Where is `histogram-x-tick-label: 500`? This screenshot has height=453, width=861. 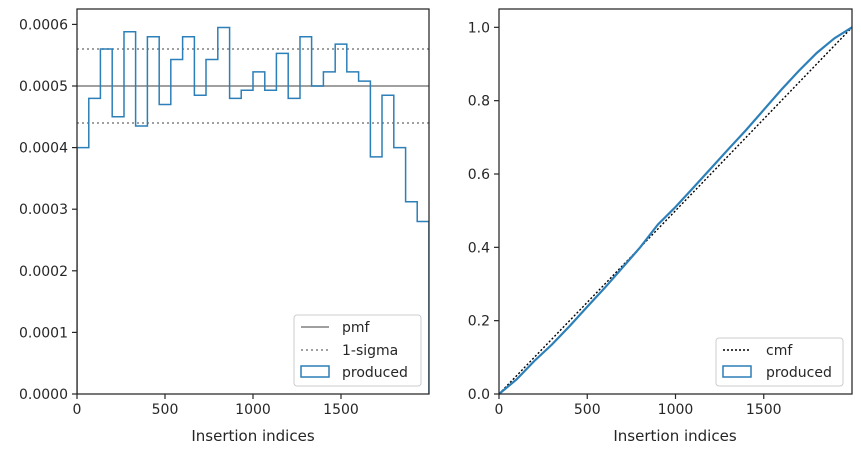
histogram-x-tick-label: 500 is located at coordinates (165, 410).